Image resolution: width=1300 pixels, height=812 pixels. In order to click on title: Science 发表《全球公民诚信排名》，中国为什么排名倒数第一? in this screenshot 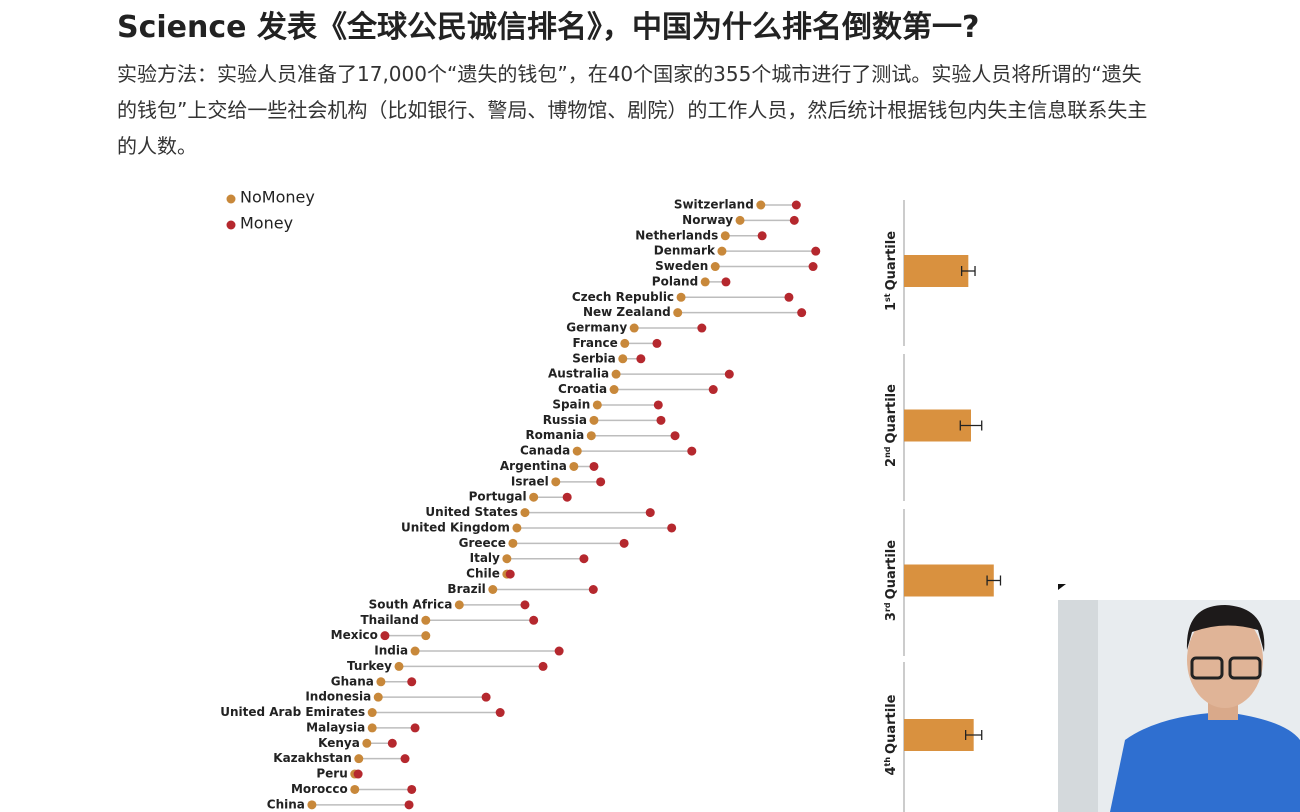, I will do `click(548, 27)`.